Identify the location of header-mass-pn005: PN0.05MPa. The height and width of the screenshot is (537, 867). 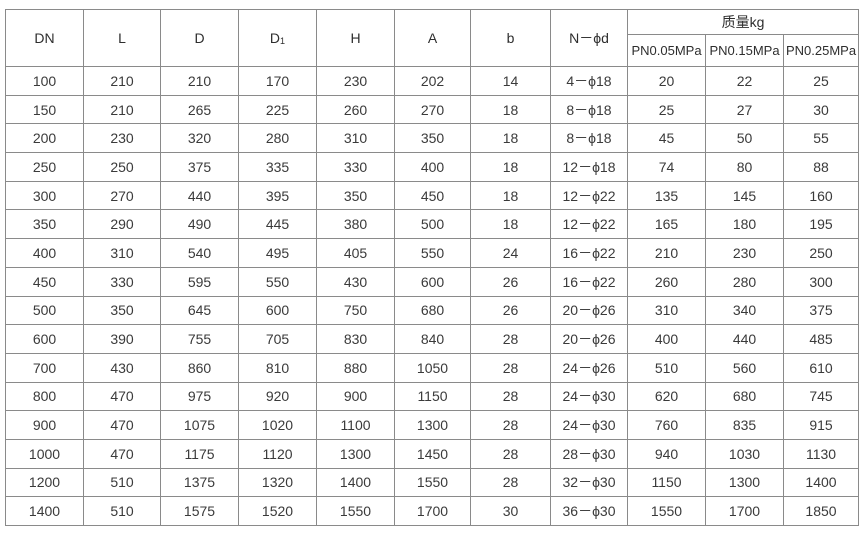
(666, 50).